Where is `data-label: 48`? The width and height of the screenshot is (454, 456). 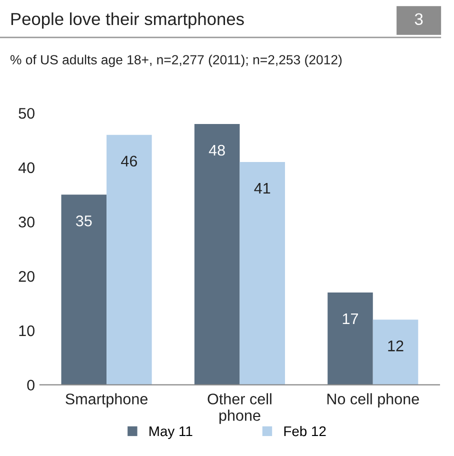
data-label: 48 is located at coordinates (216, 150).